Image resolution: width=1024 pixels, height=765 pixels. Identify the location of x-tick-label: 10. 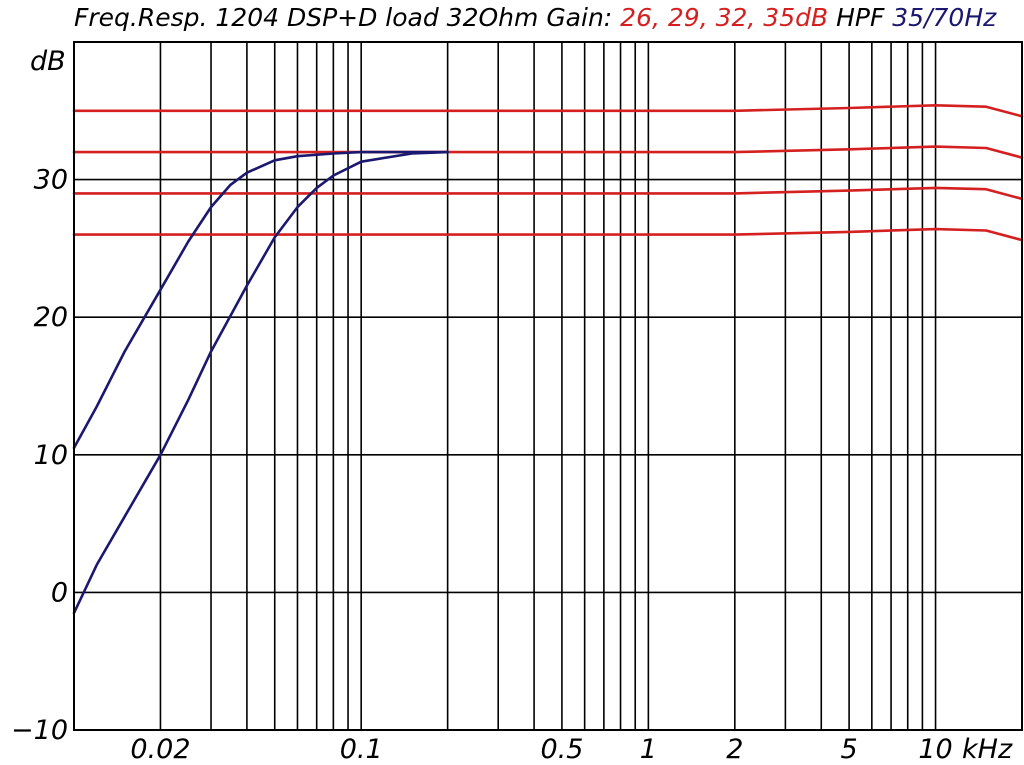
(935, 749).